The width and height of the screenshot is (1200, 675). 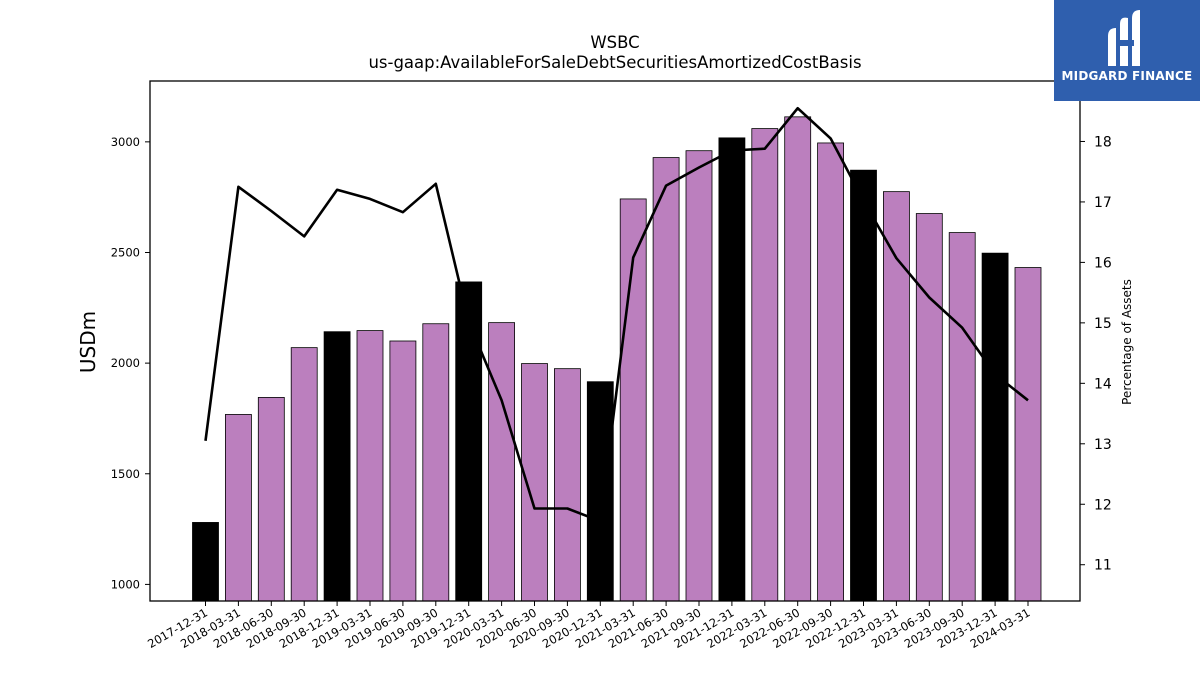 I want to click on y-tick-label: 3000, so click(x=125, y=142).